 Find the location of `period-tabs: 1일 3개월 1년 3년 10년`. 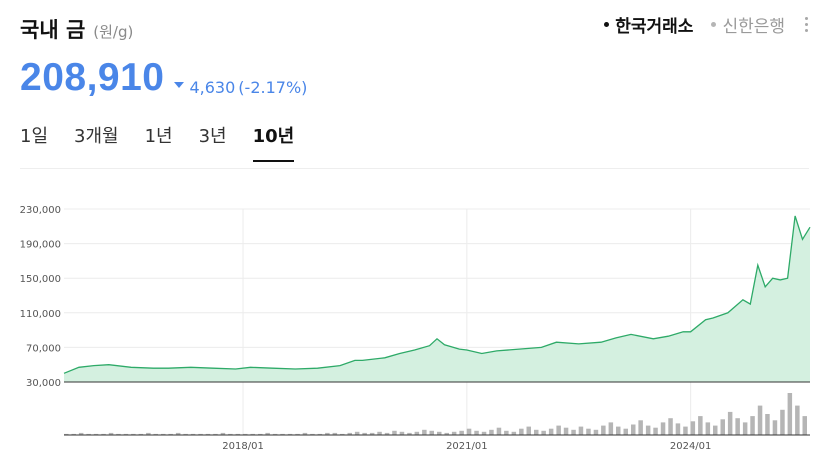

period-tabs: 1일 3개월 1년 3년 10년 is located at coordinates (170, 142).